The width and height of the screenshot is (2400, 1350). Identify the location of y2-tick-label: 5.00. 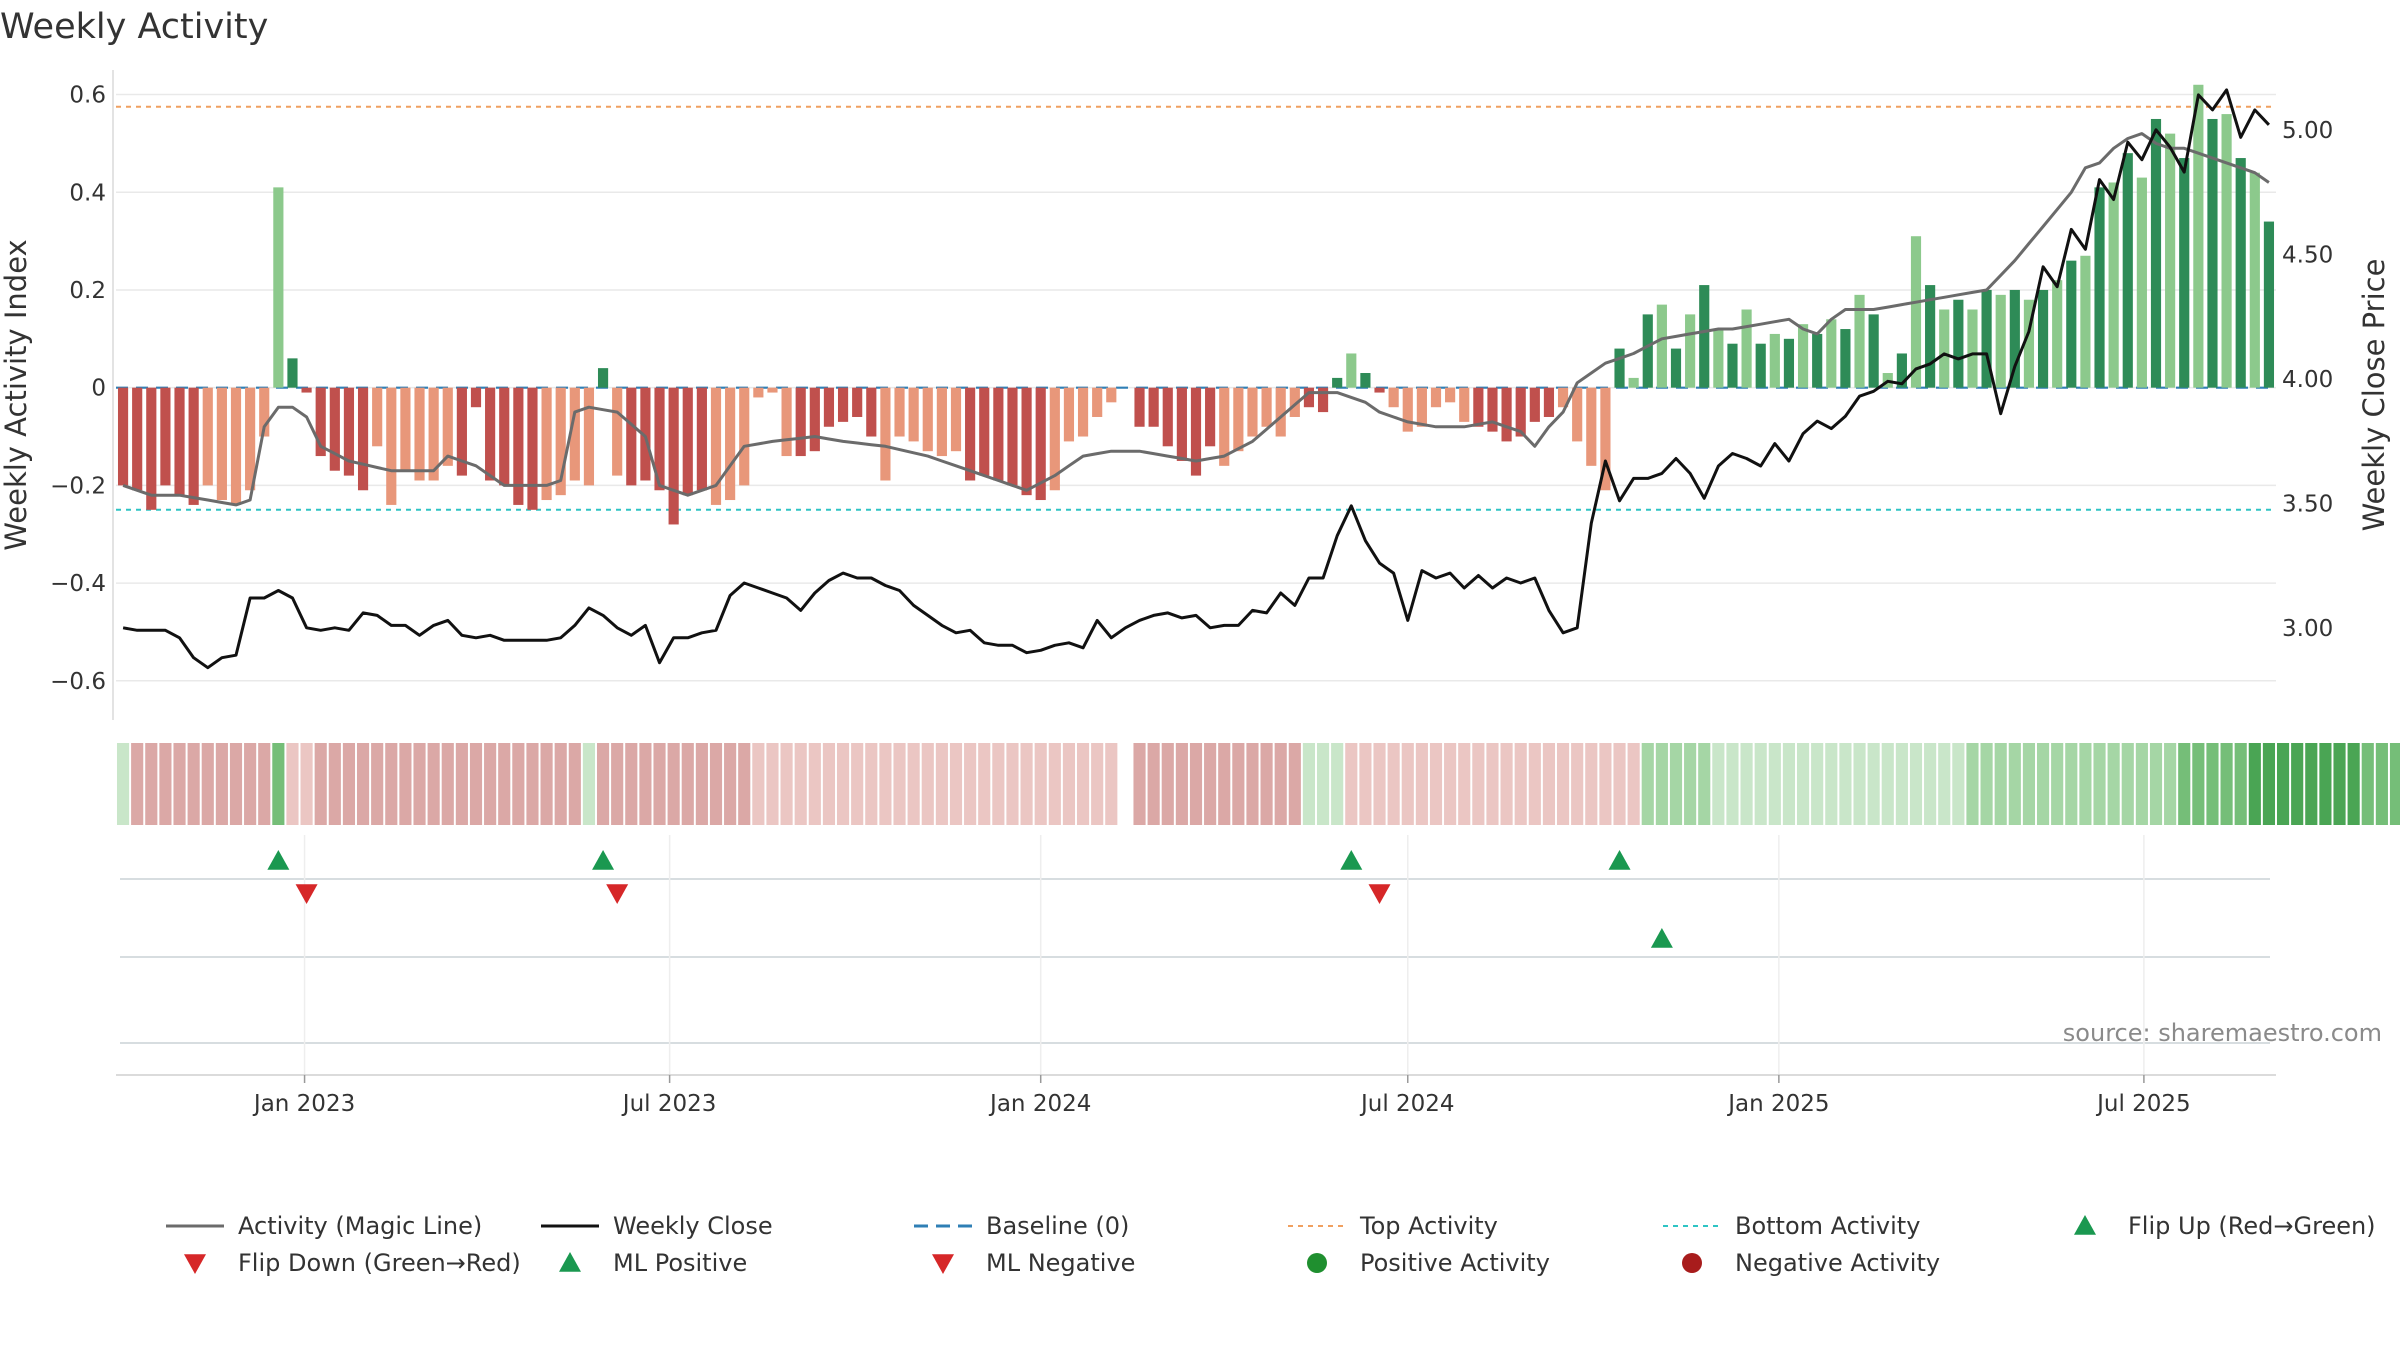
(2307, 131).